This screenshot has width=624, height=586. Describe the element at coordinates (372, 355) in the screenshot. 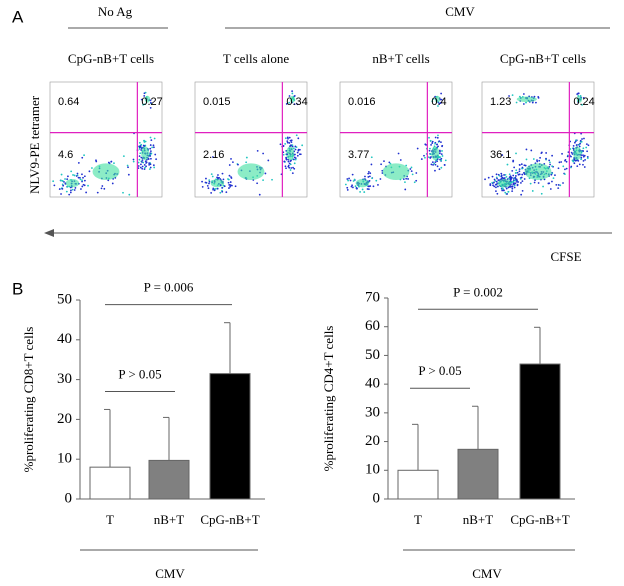

I see `y-tick-label: 50` at that location.